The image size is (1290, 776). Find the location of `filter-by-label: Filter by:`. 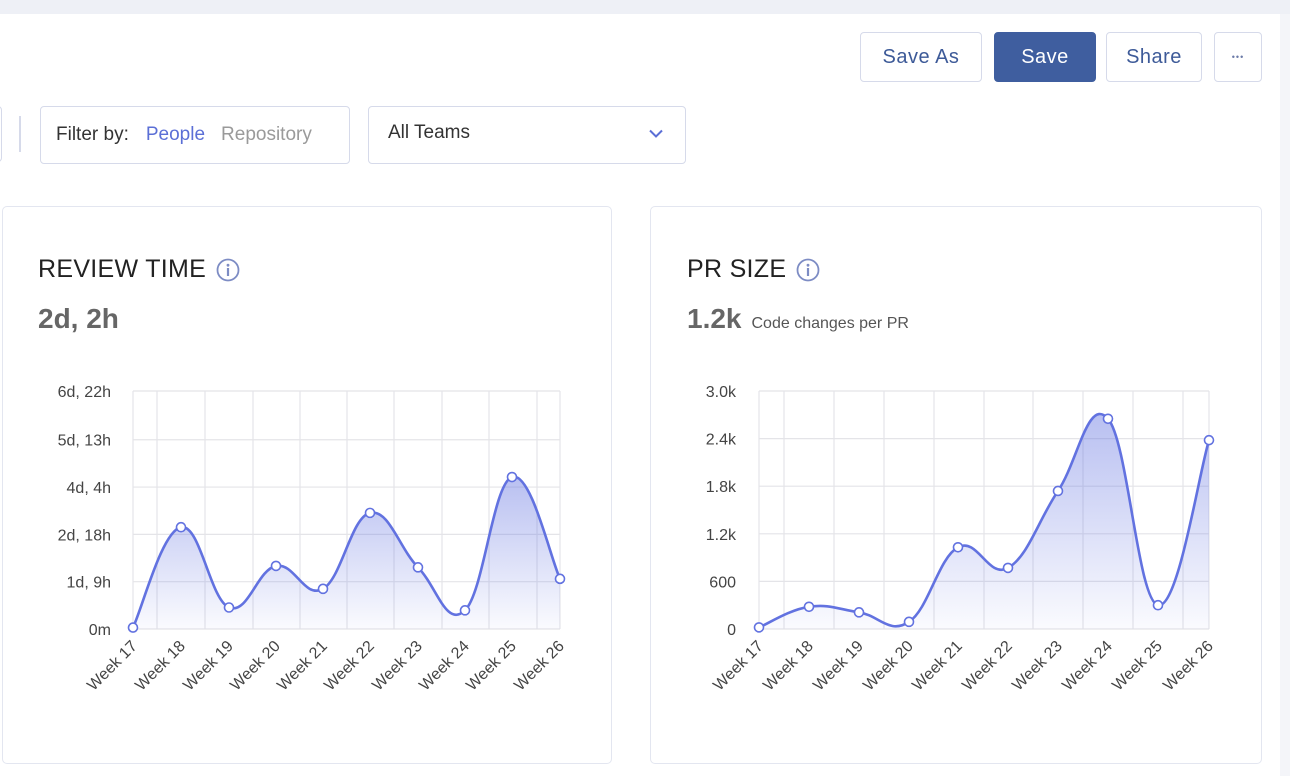

filter-by-label: Filter by: is located at coordinates (92, 134).